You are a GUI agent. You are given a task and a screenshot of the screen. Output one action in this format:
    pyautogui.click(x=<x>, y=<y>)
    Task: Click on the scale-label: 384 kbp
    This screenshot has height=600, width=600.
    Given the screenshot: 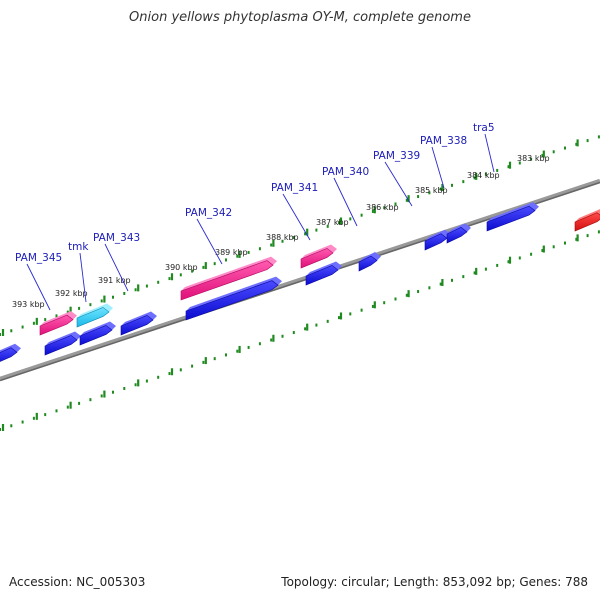 What is the action you would take?
    pyautogui.click(x=483, y=175)
    